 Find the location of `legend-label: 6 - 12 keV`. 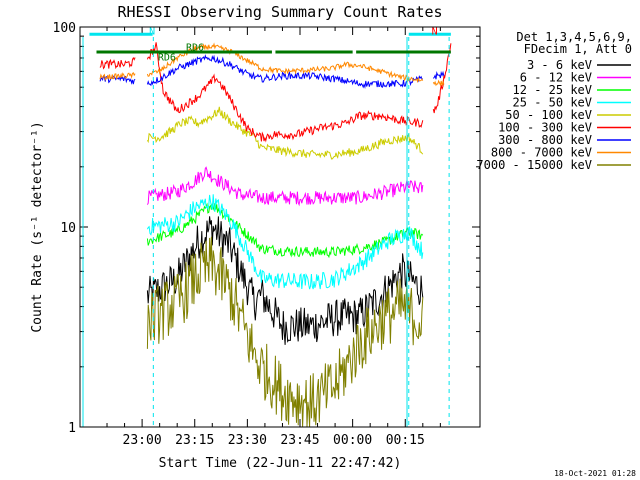

legend-label: 6 - 12 keV is located at coordinates (556, 78).